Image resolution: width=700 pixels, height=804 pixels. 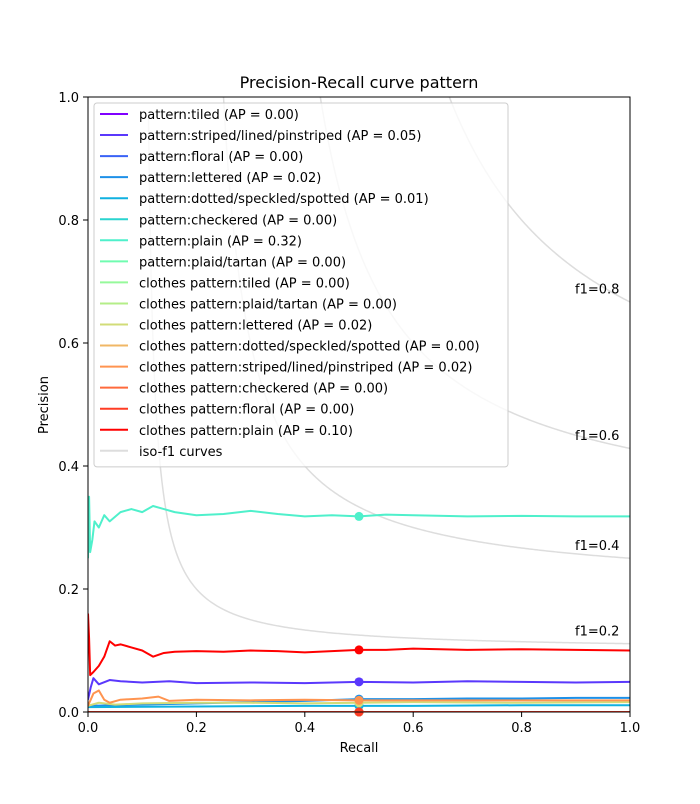 I want to click on x-axis-label: Recall, so click(x=359, y=748).